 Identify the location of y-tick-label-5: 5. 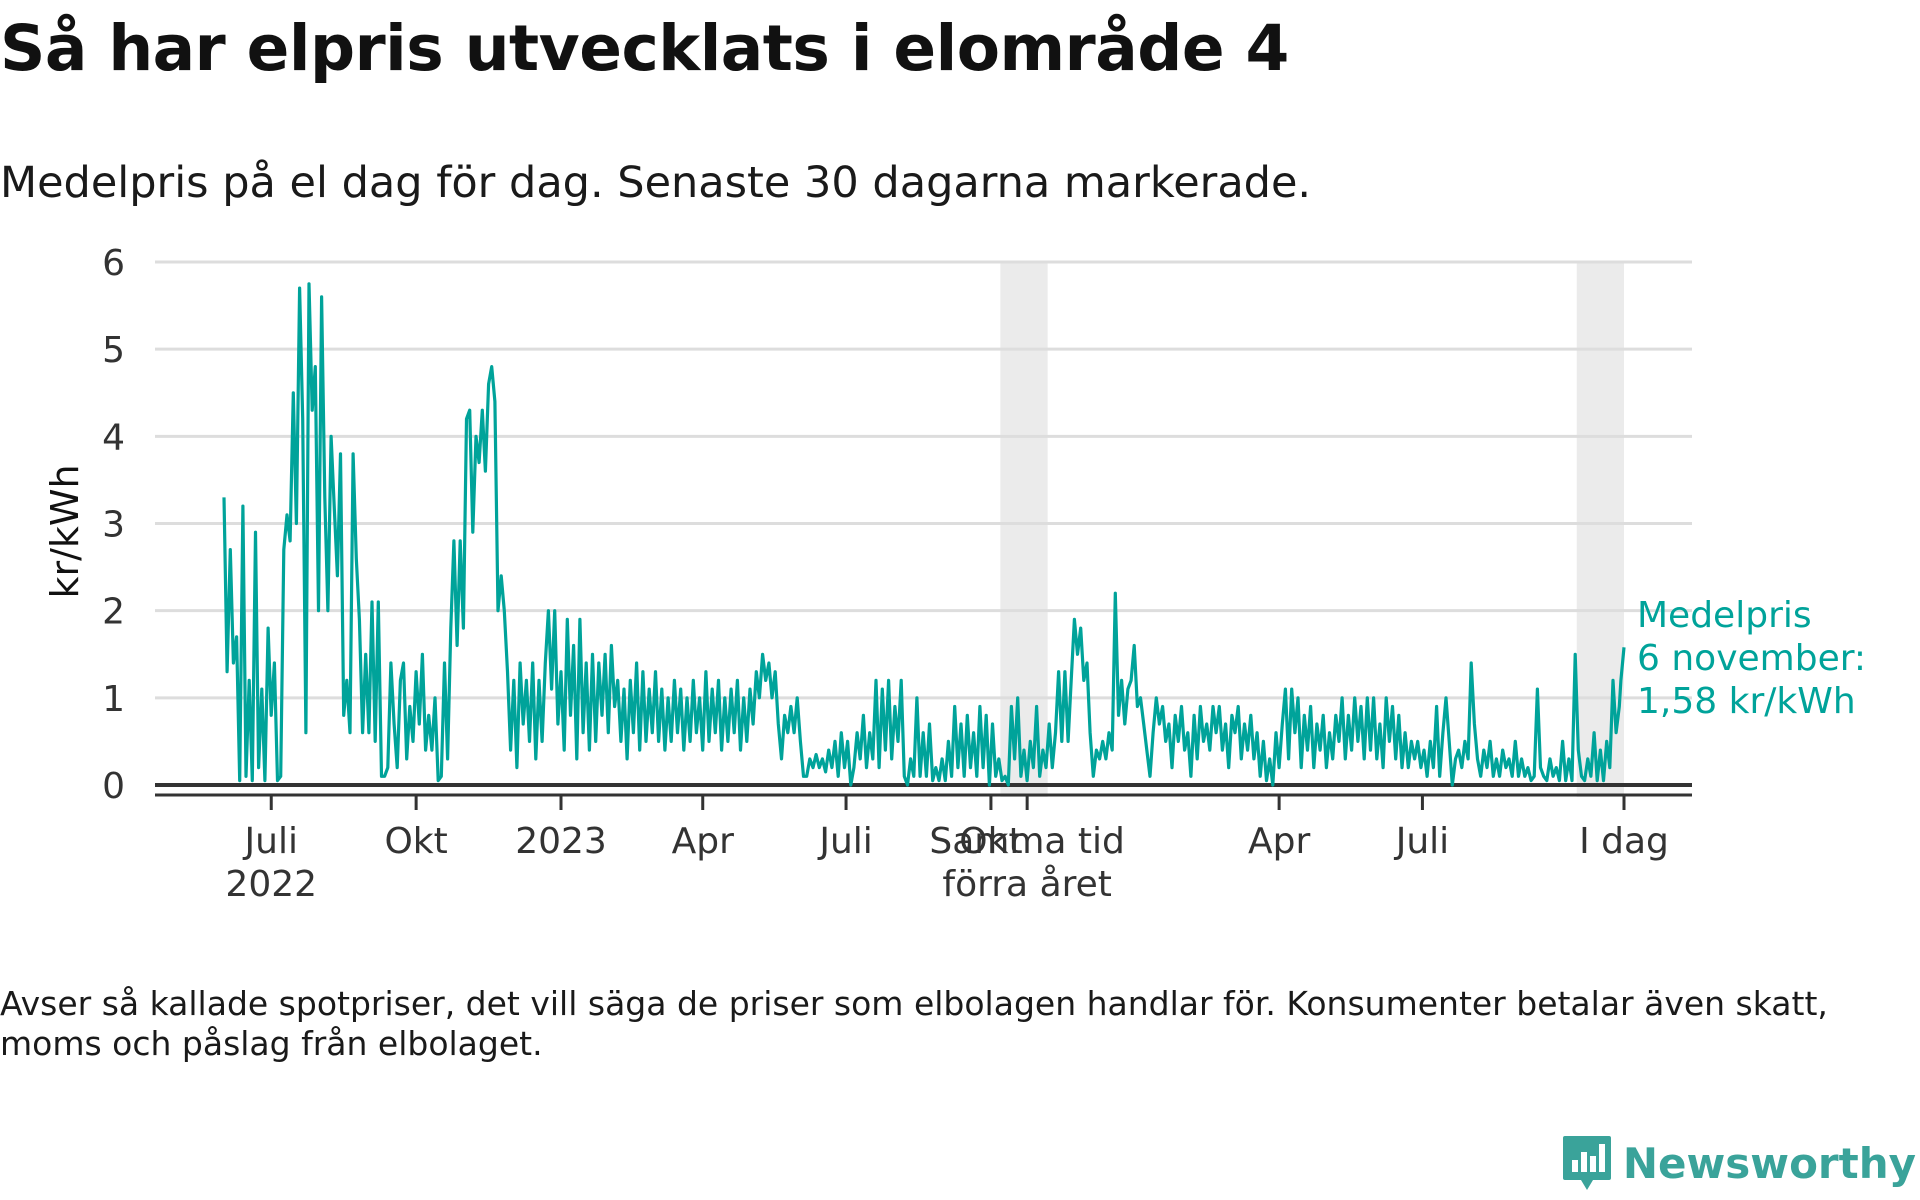
(113, 350).